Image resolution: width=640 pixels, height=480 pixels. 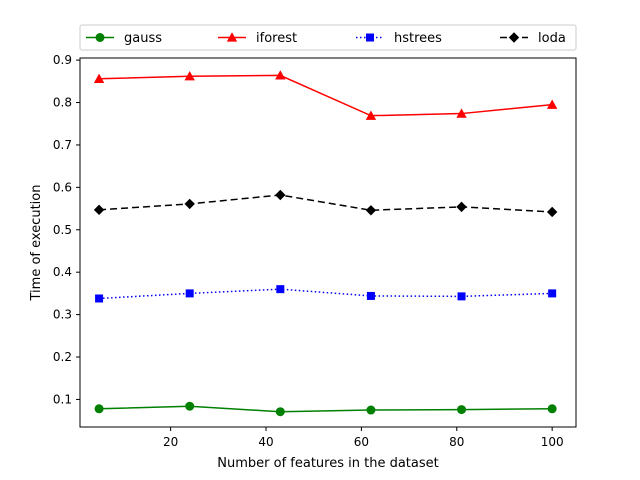 I want to click on legend-frame, so click(x=328, y=37).